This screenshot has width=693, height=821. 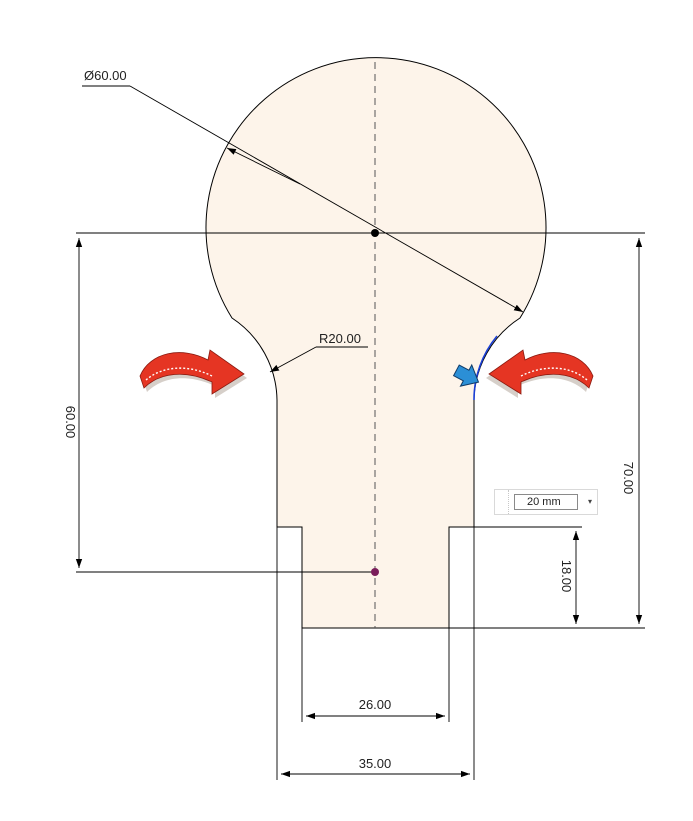 I want to click on diameter-arrow-start, so click(x=263, y=166).